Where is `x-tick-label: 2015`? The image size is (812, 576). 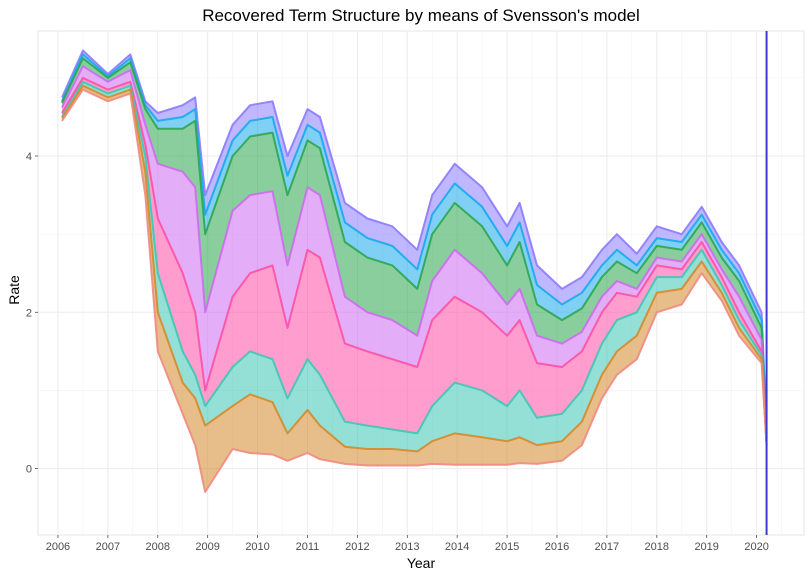
x-tick-label: 2015 is located at coordinates (507, 547).